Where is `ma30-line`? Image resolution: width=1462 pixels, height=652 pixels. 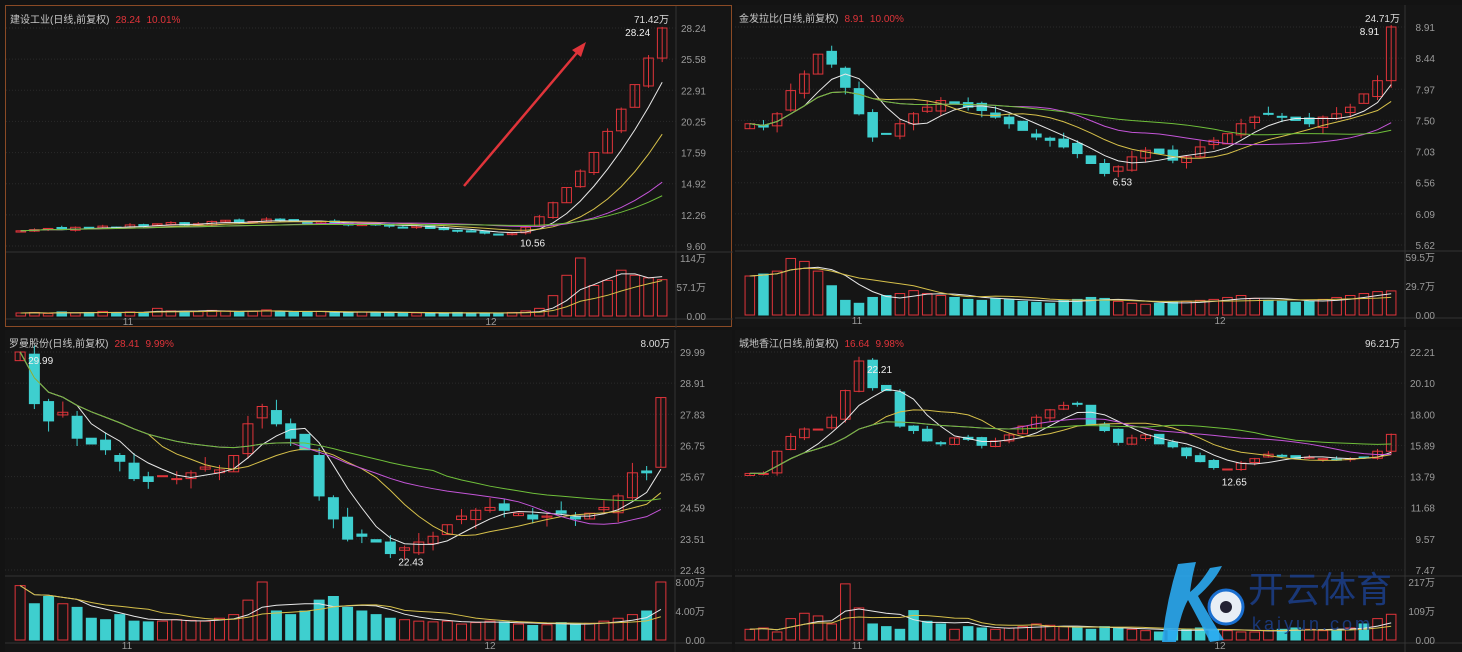
ma30-line is located at coordinates (341, 213).